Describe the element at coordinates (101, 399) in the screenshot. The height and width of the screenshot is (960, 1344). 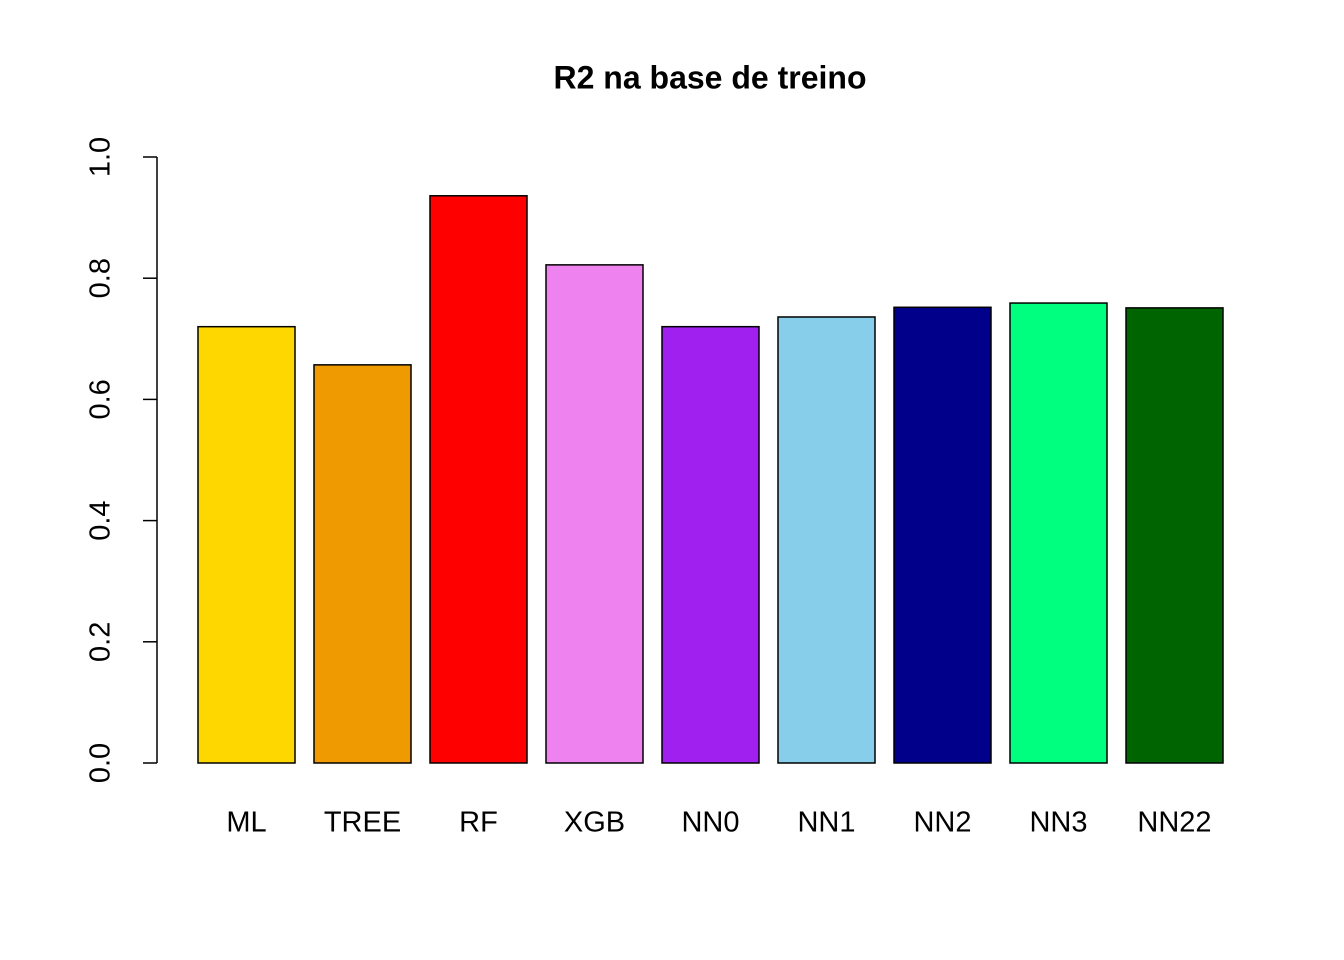
I see `y-tick-label: 0.6` at that location.